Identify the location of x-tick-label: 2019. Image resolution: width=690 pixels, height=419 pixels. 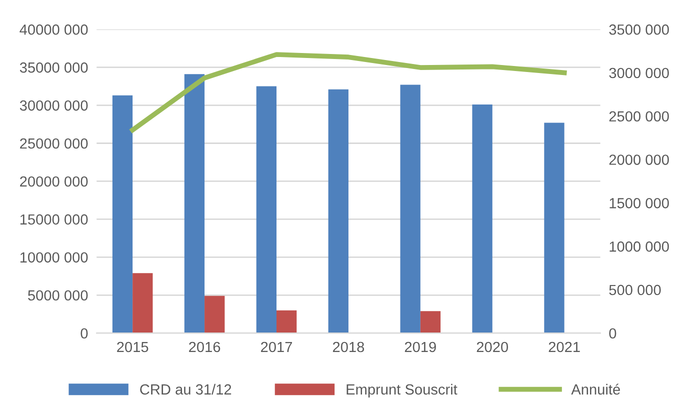
(420, 347).